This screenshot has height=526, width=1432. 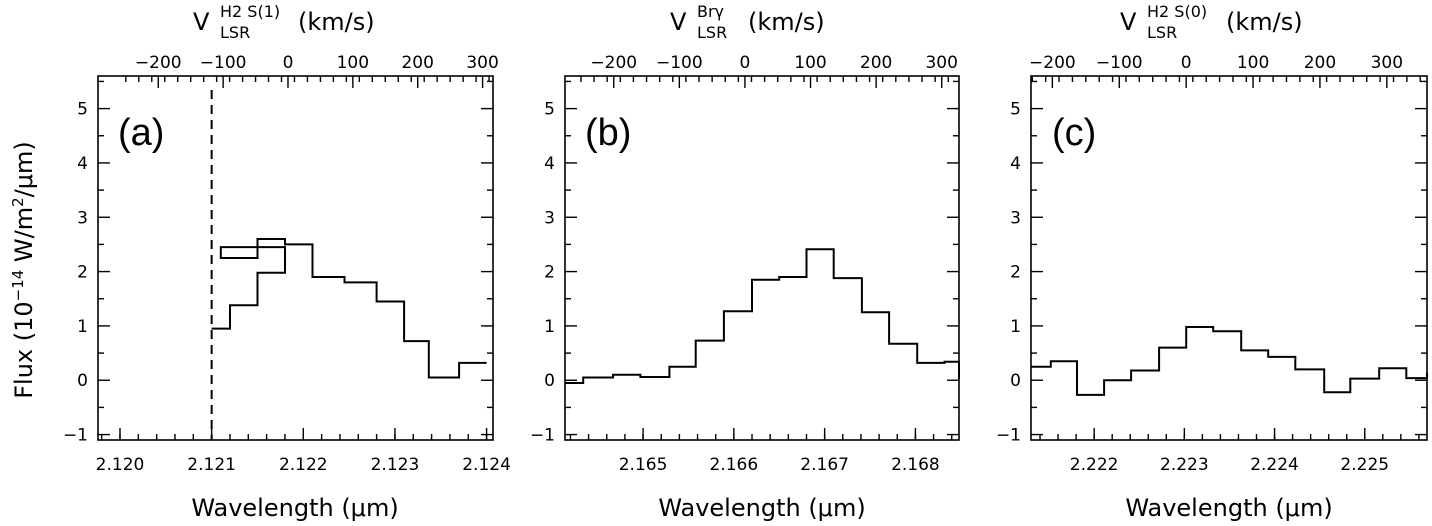 What do you see at coordinates (745, 63) in the screenshot?
I see `panel-b-top-tick-label: 0` at bounding box center [745, 63].